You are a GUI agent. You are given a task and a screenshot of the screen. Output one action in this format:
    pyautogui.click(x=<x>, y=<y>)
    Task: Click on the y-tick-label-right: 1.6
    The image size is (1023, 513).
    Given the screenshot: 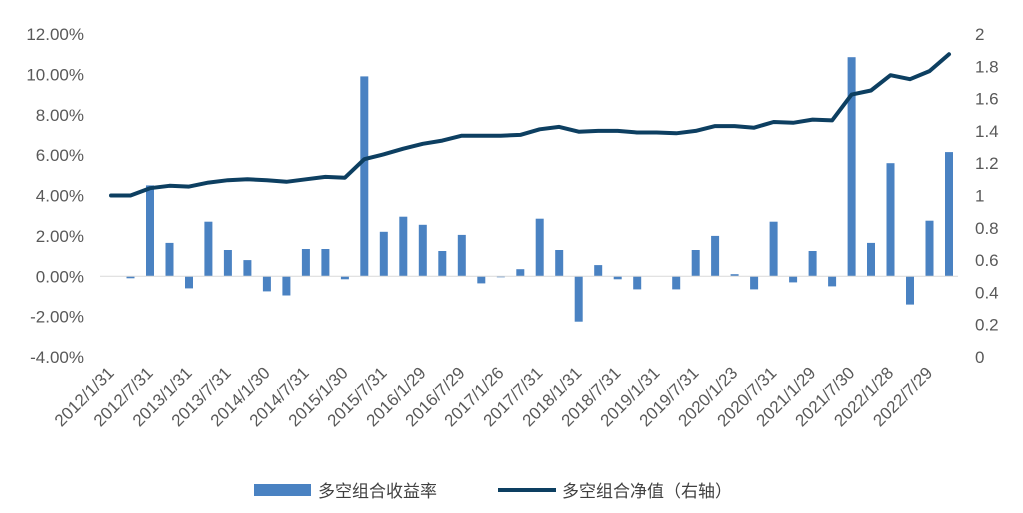 What is the action you would take?
    pyautogui.click(x=987, y=99)
    